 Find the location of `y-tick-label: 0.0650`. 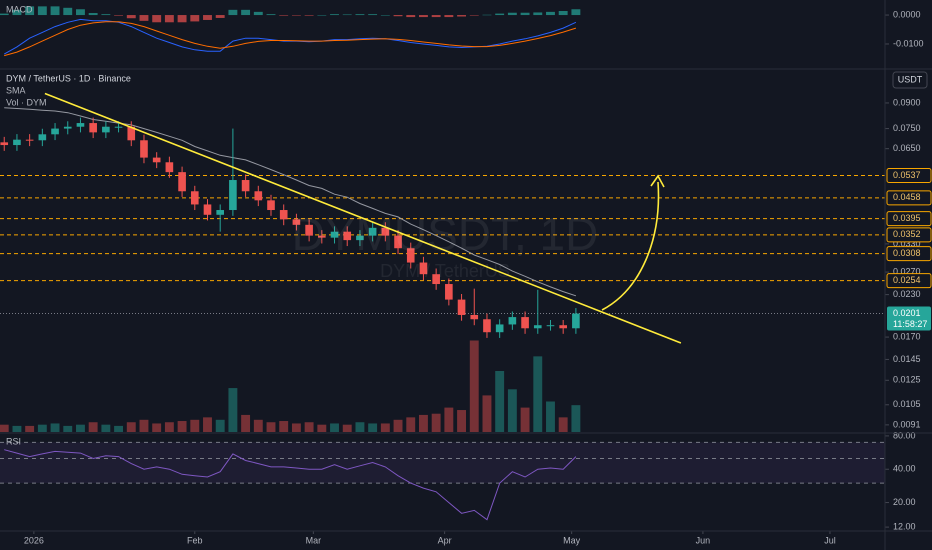

y-tick-label: 0.0650 is located at coordinates (907, 148).